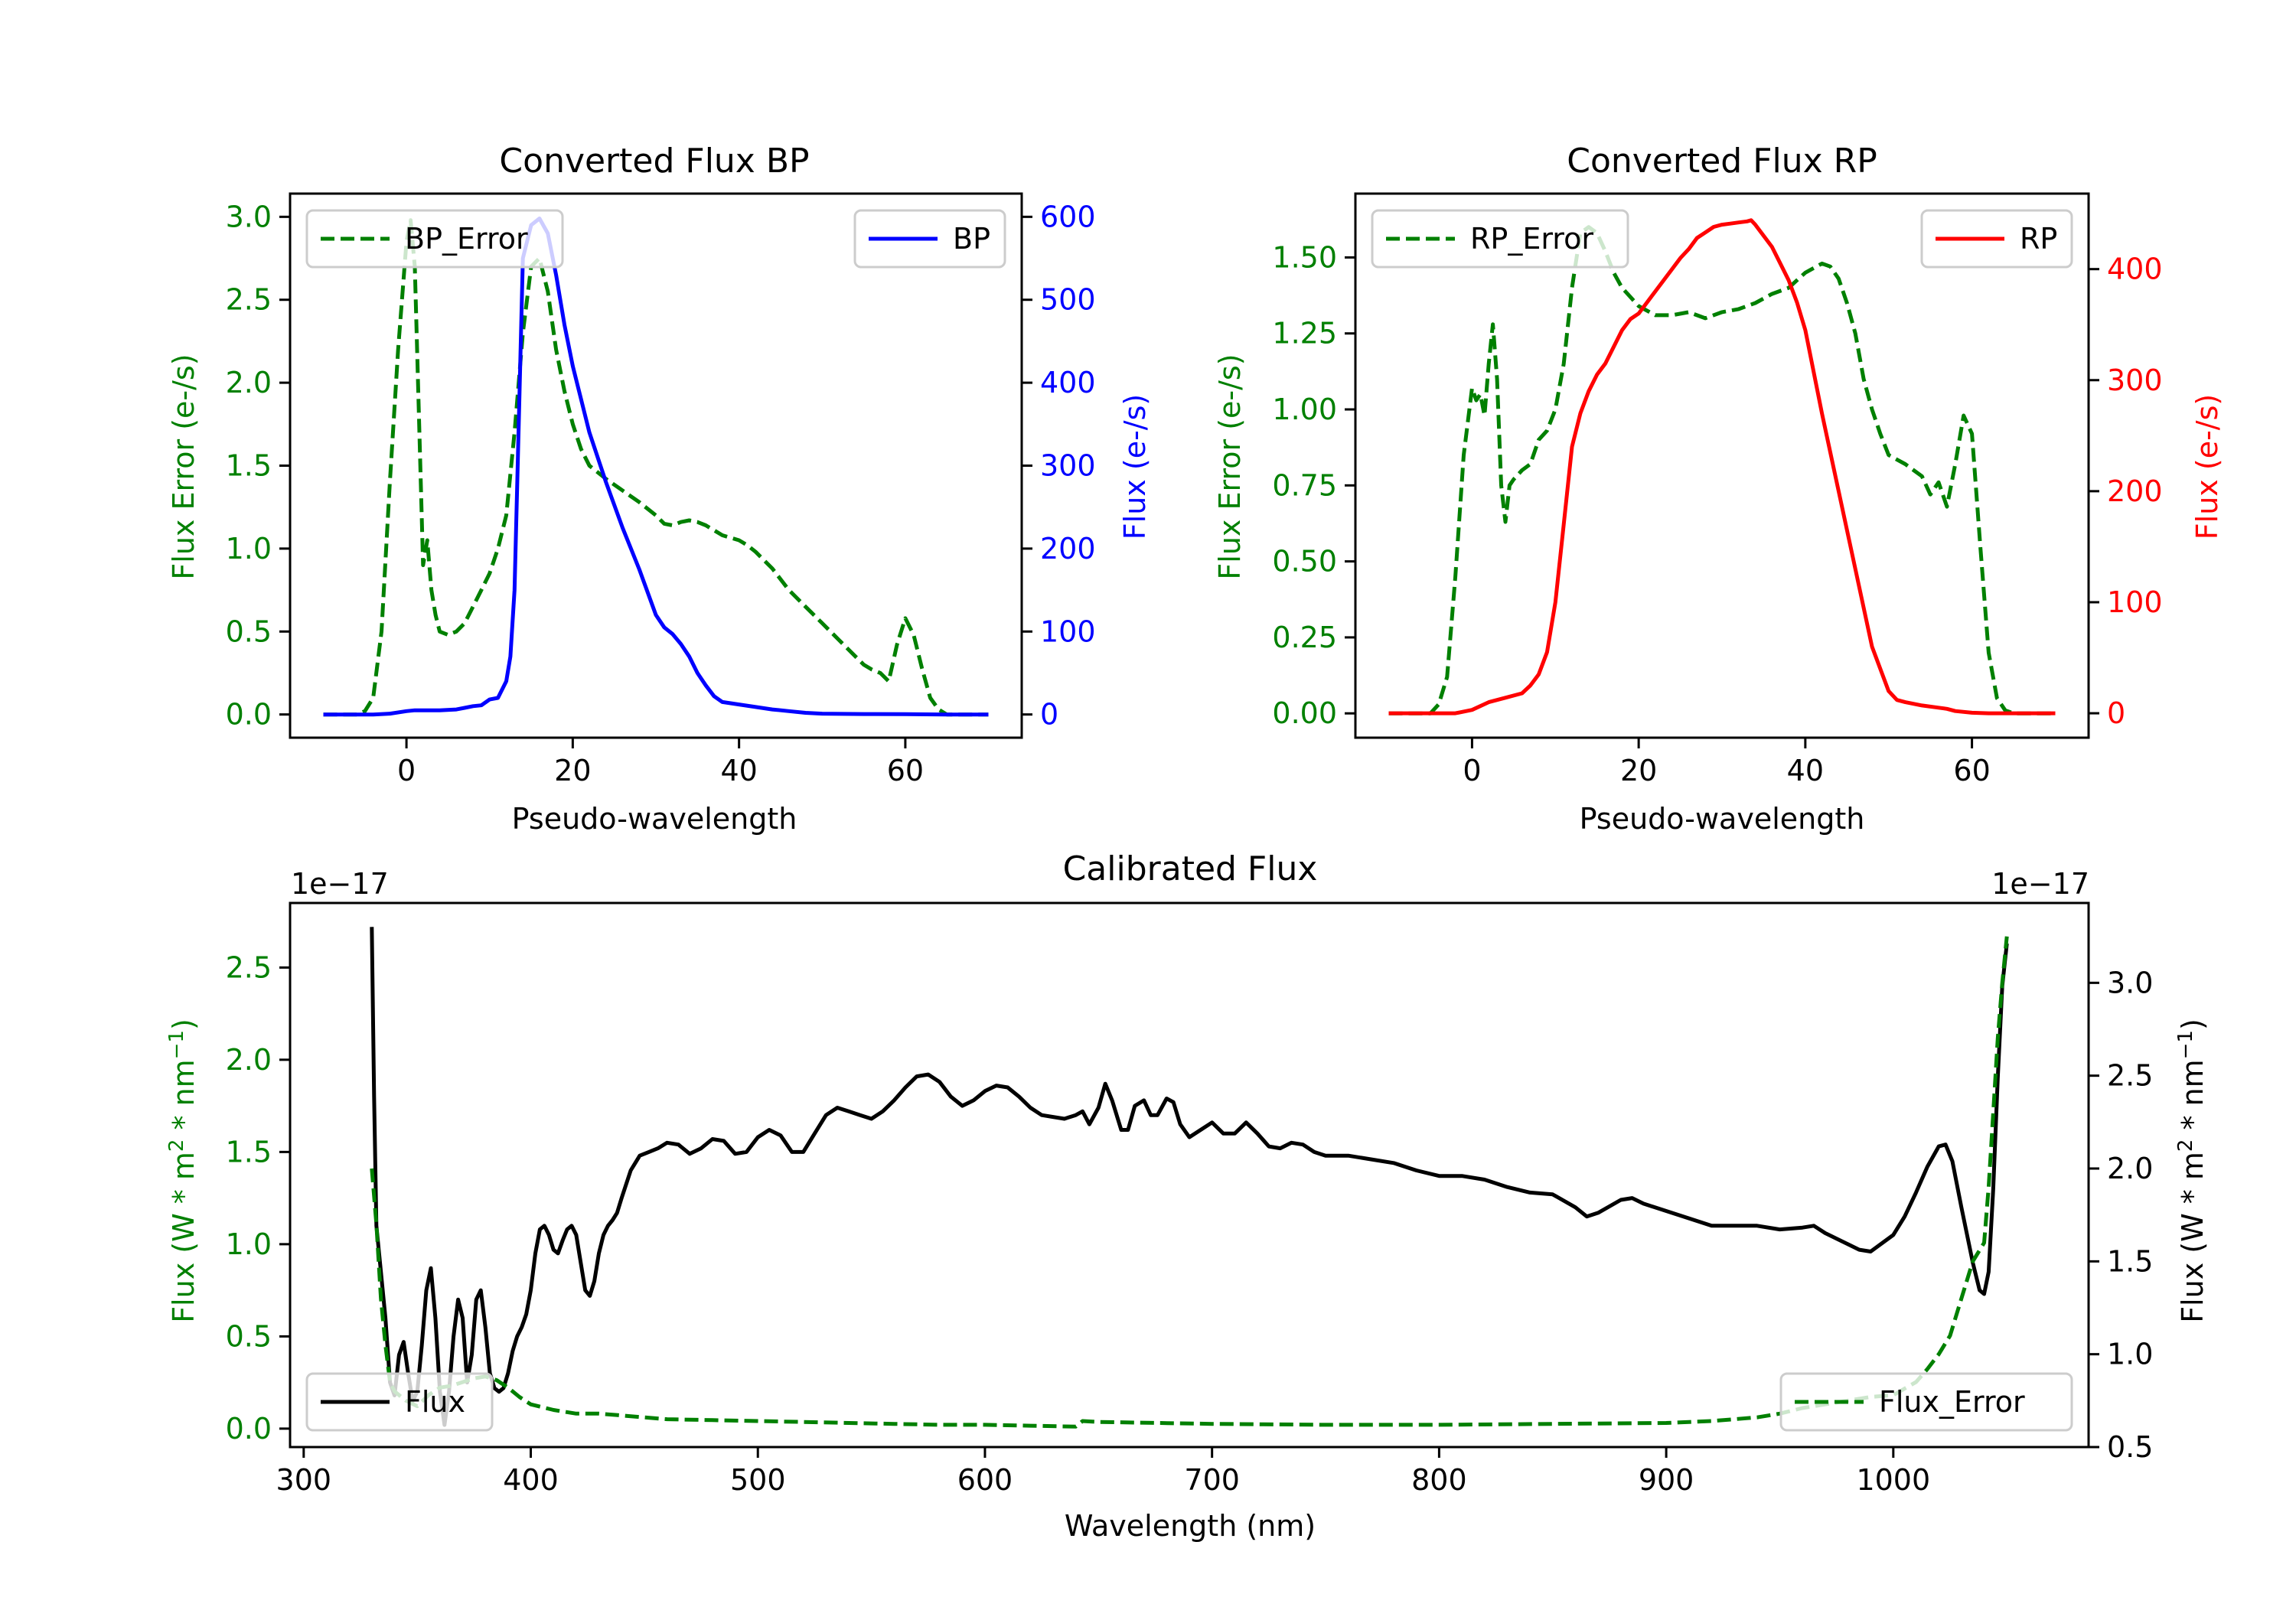 The image size is (2296, 1607). I want to click on bp-legend-bp-error: BP_Error, so click(434, 239).